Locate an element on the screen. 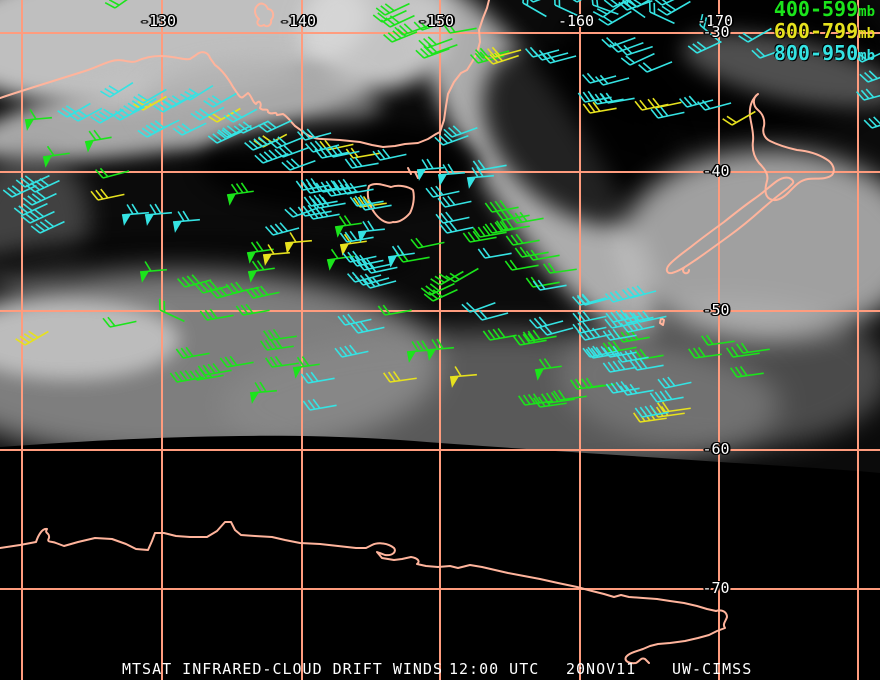  latitude-label: -40 is located at coordinates (716, 171).